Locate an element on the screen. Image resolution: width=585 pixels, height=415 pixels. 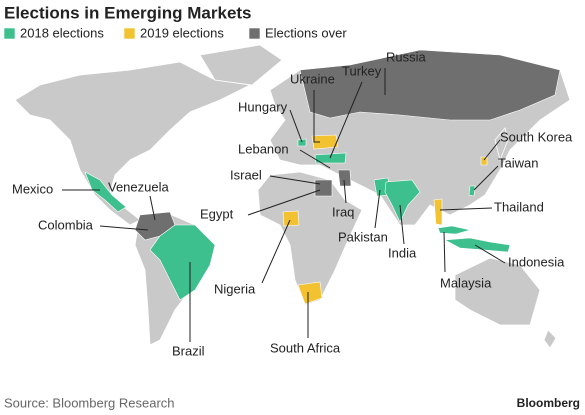
country-label: Russia is located at coordinates (406, 56).